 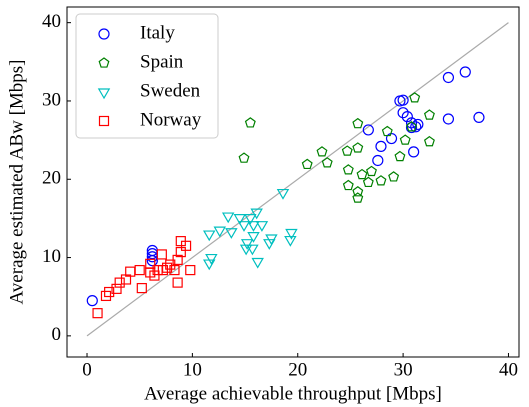 I want to click on legend-label: Spain, so click(x=162, y=61).